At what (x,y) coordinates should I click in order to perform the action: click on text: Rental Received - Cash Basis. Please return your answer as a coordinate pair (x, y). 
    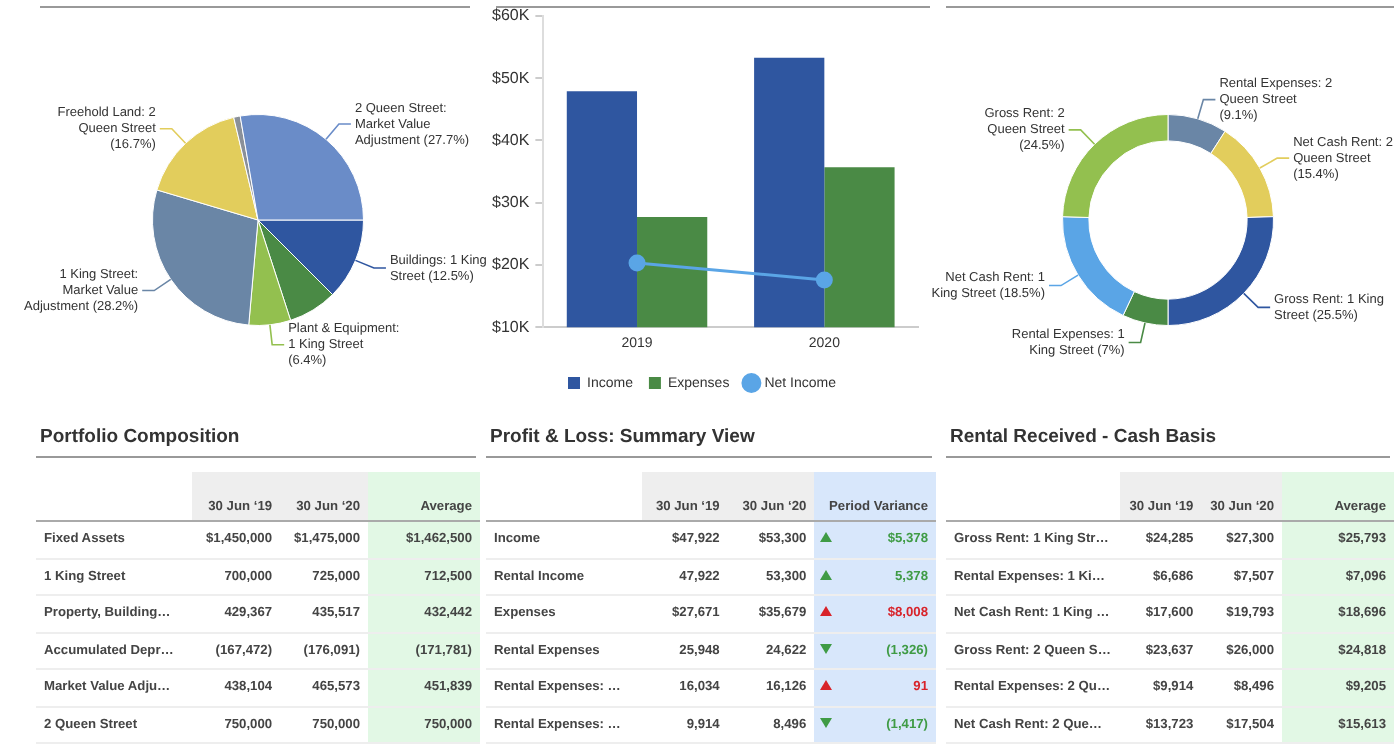
    Looking at the image, I should click on (1168, 442).